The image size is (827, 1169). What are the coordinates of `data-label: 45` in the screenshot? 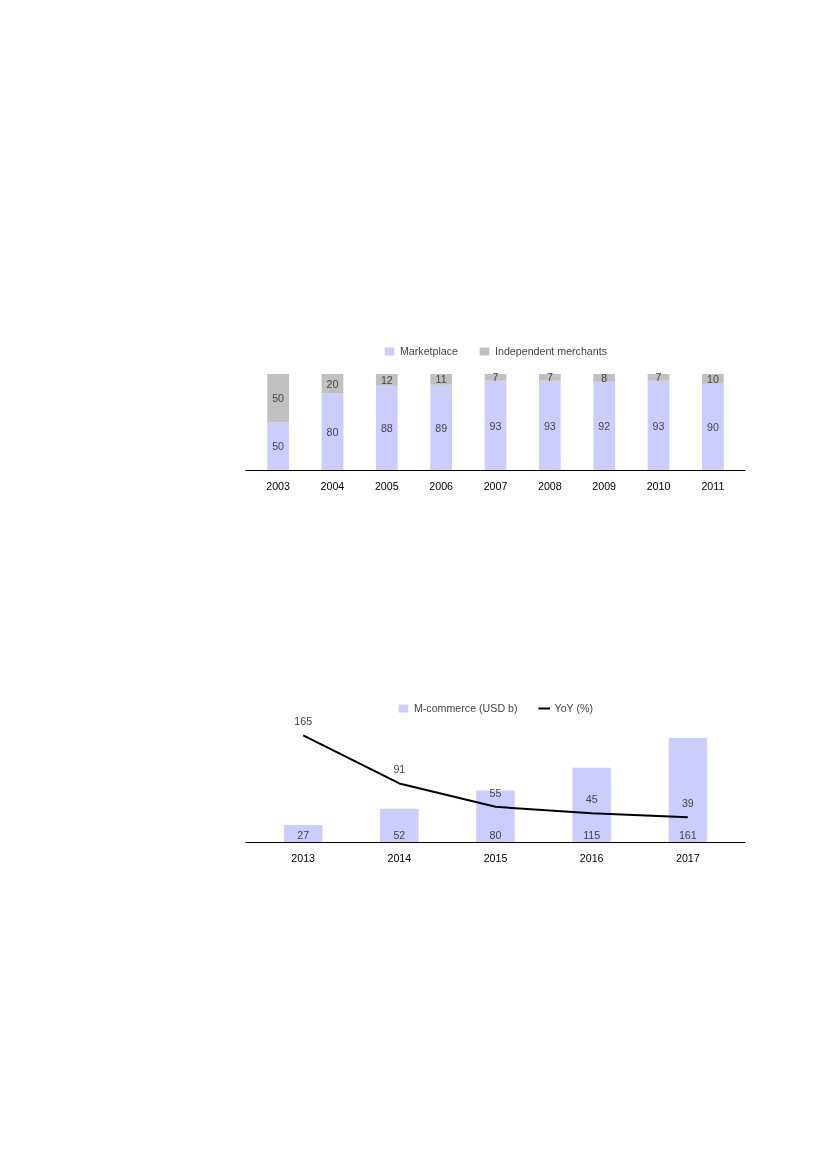 It's located at (591, 799).